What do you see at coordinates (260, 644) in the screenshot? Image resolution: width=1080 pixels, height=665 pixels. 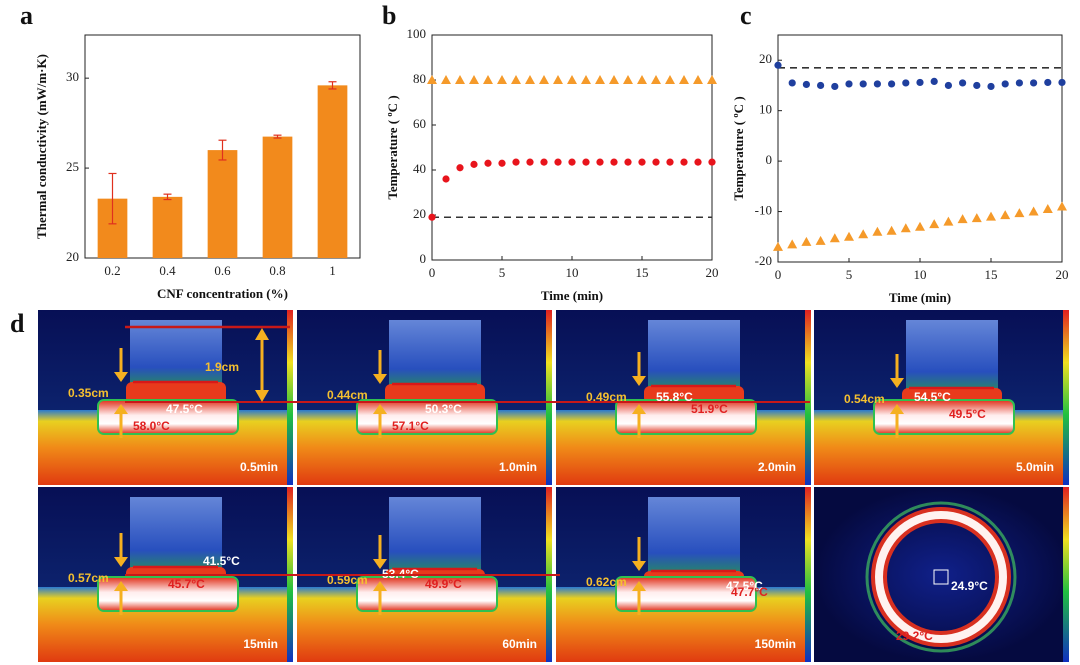 I see `time-label: 15min` at bounding box center [260, 644].